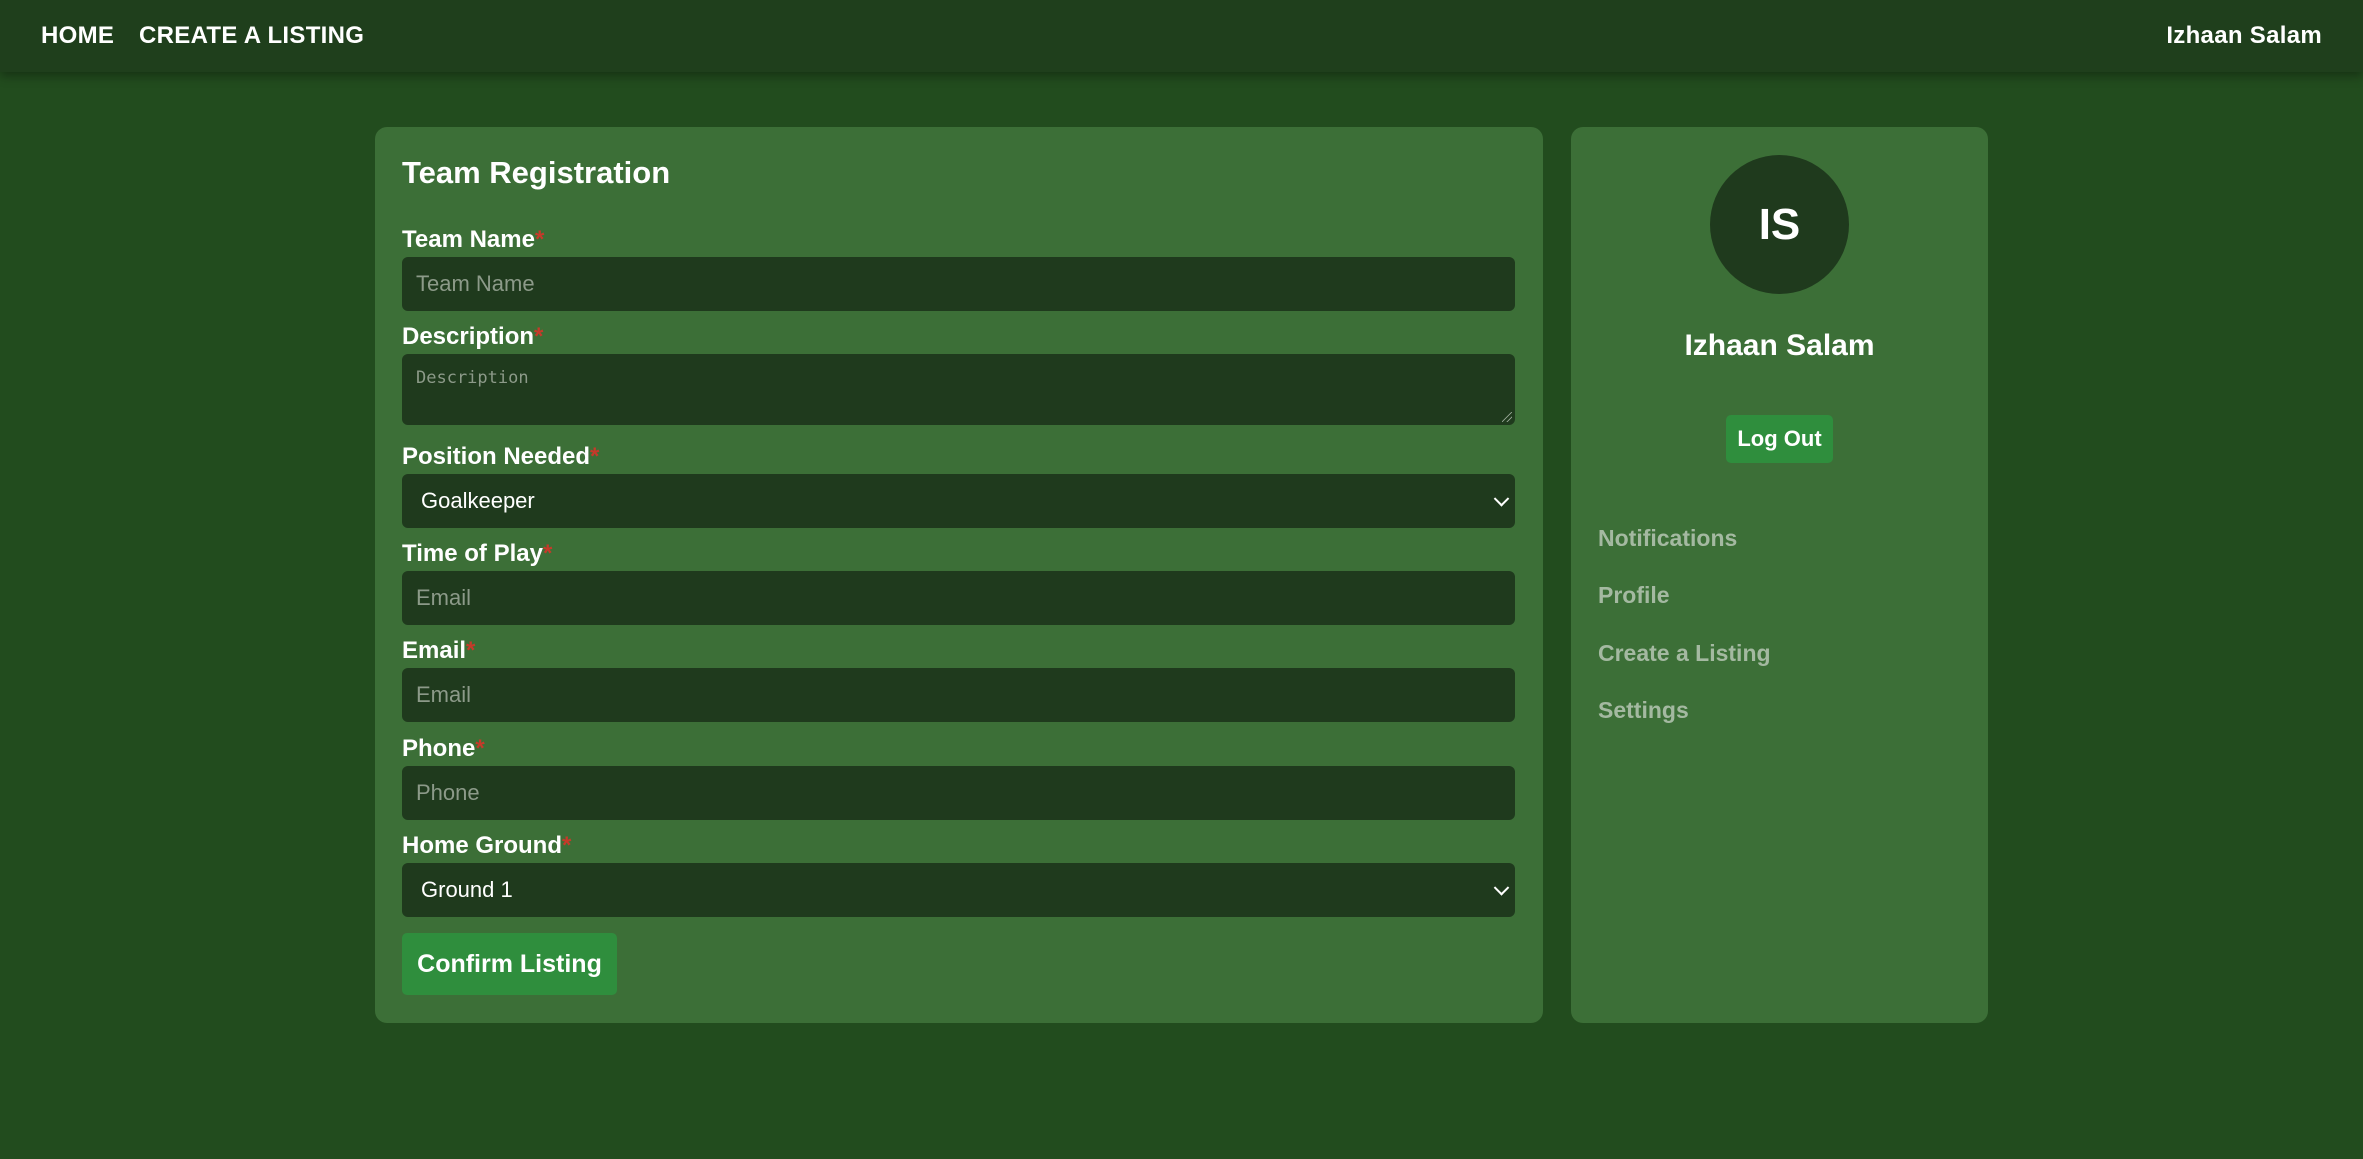 This screenshot has width=2363, height=1159. What do you see at coordinates (2244, 35) in the screenshot?
I see `nav-user-name: Izhaan Salam` at bounding box center [2244, 35].